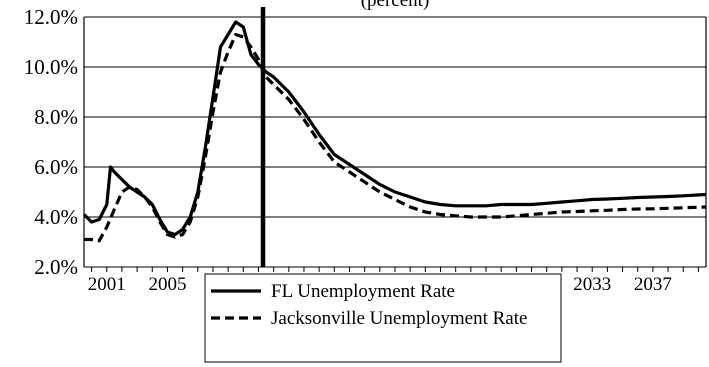 The image size is (709, 367). Describe the element at coordinates (107, 284) in the screenshot. I see `x-tick-label: 2001` at that location.